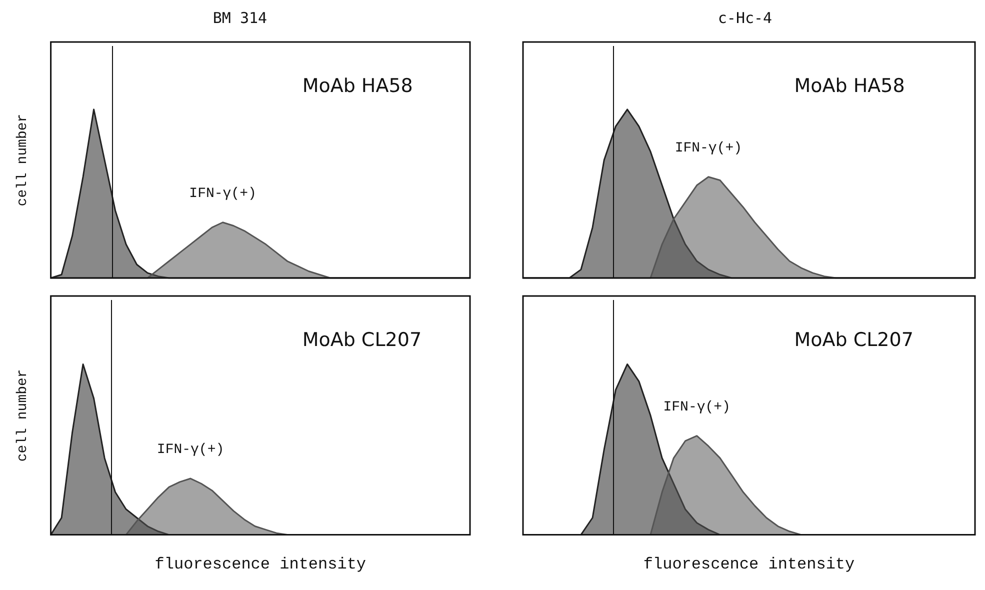  Describe the element at coordinates (240, 17) in the screenshot. I see `chart-title: BM 314` at that location.